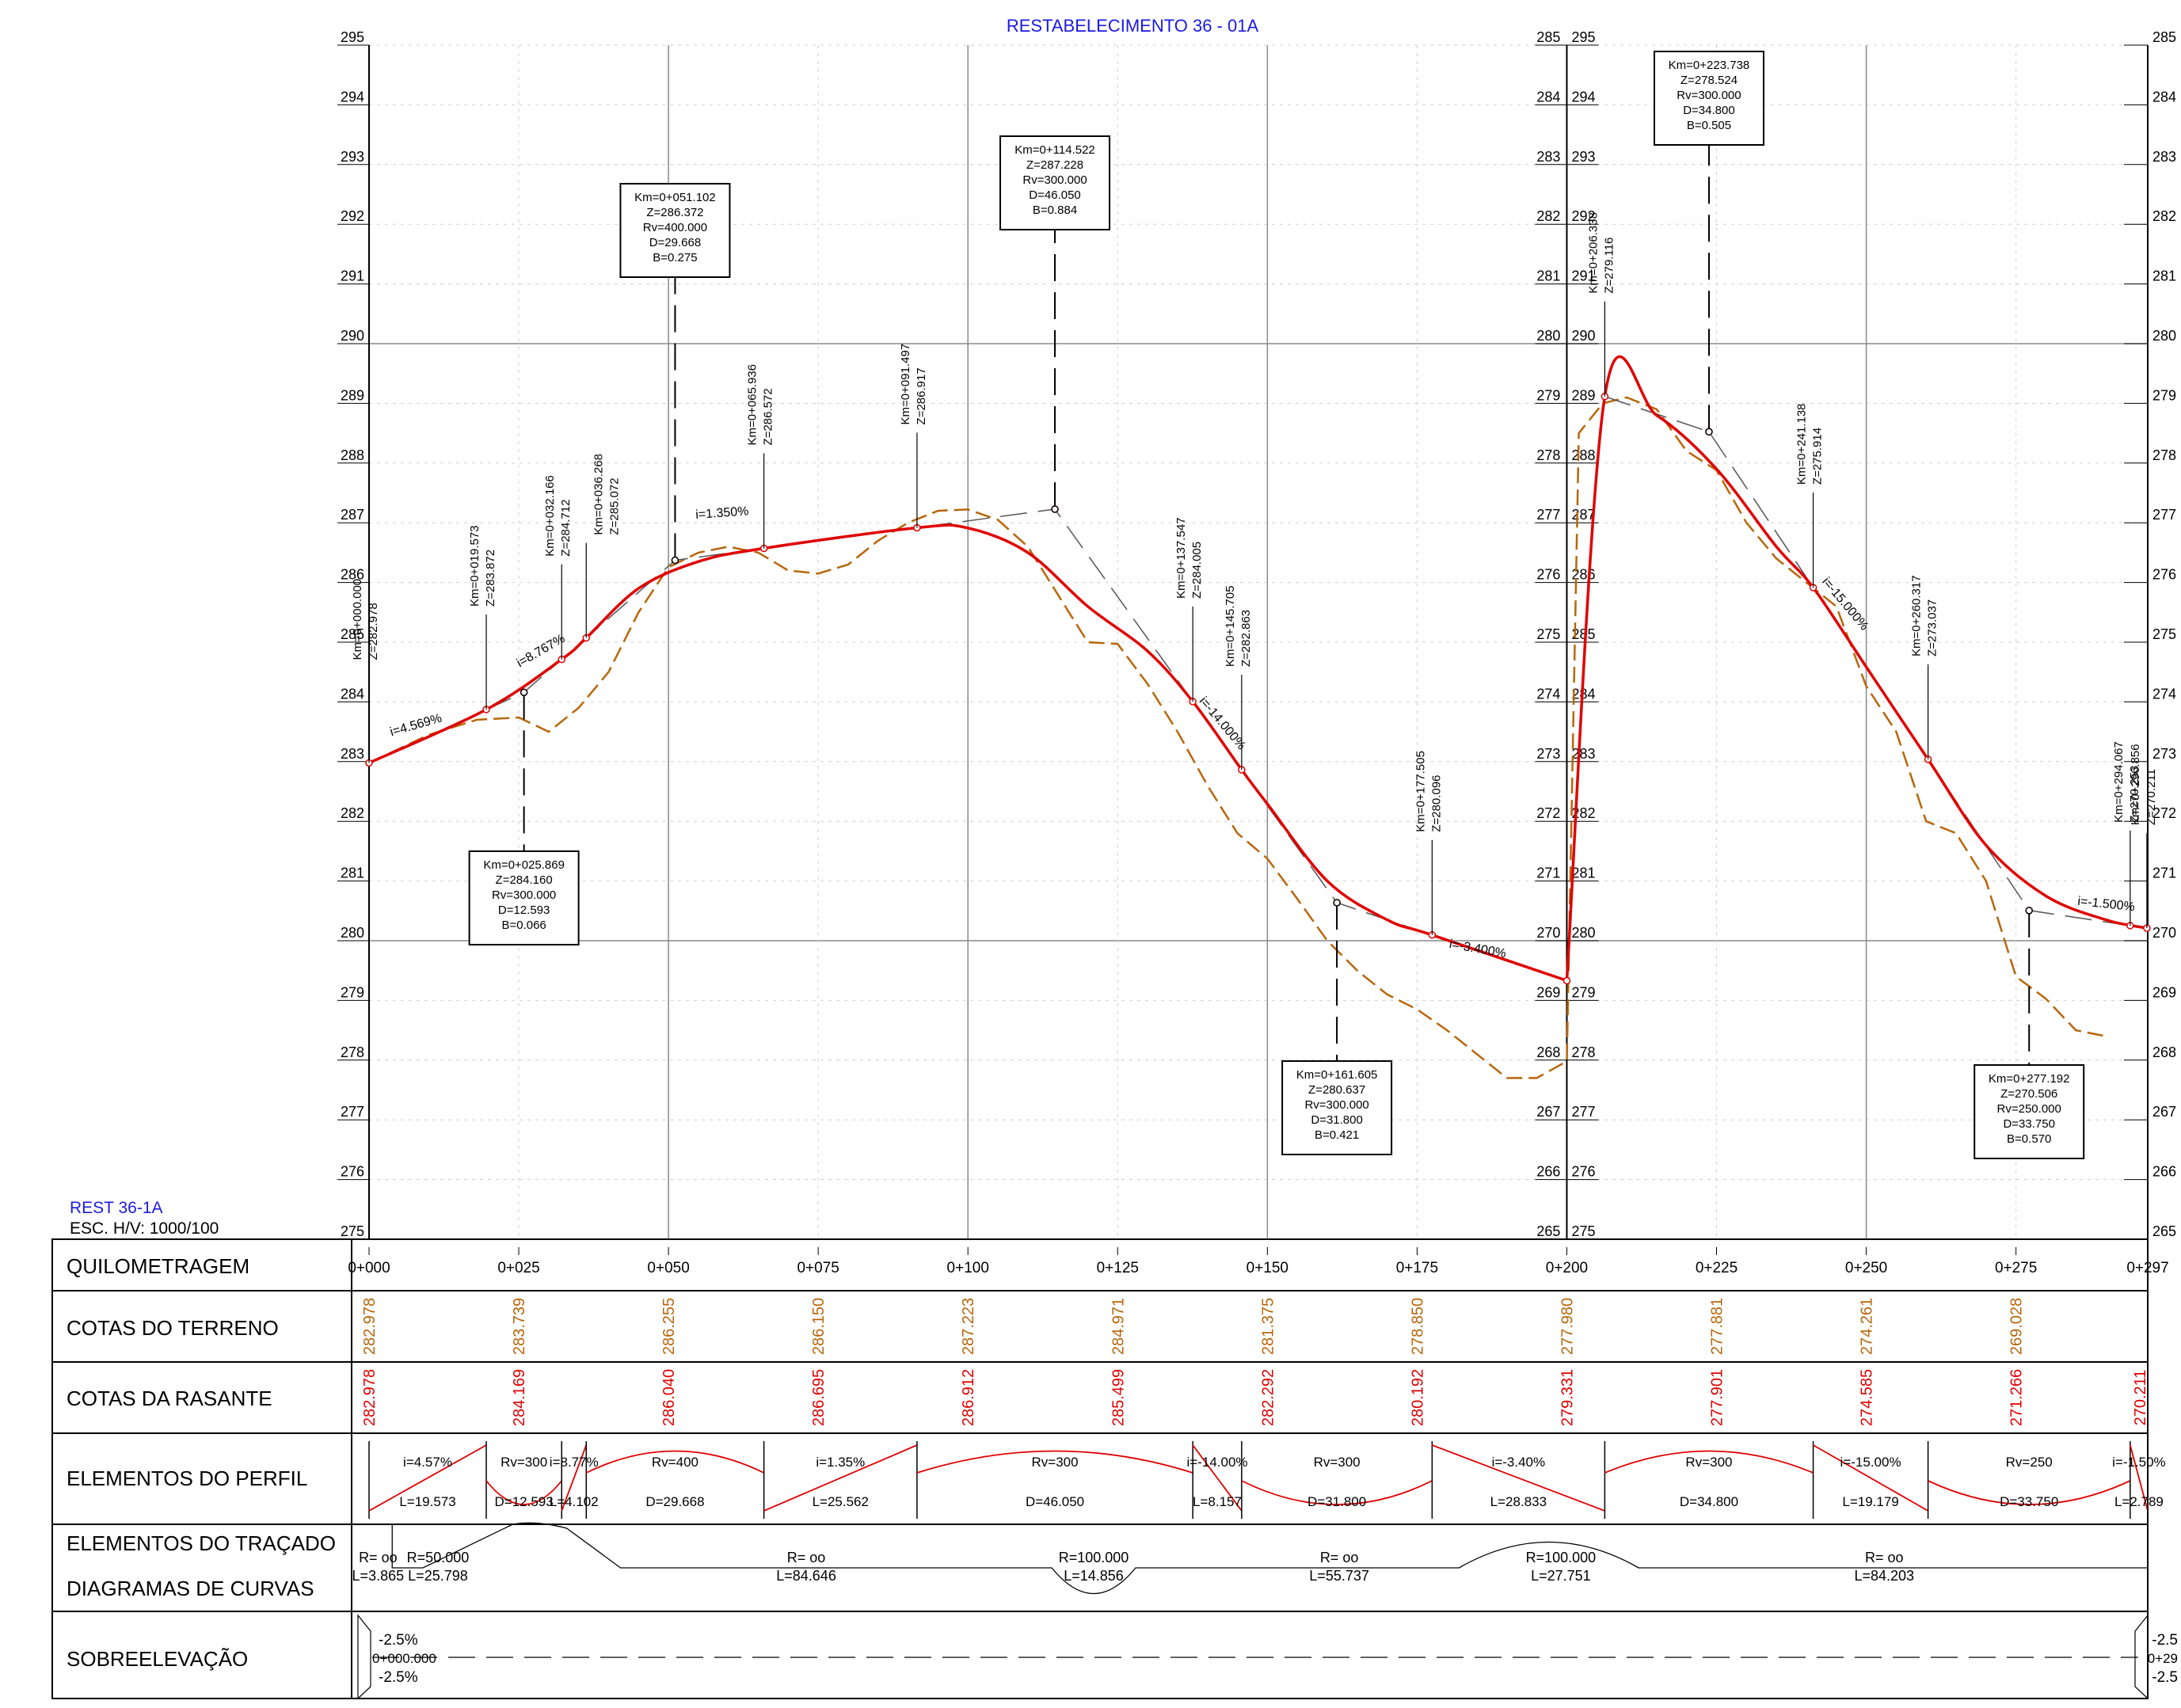 This screenshot has height=1708, width=2181. Describe the element at coordinates (1583, 216) in the screenshot. I see `mid-right-tick: 292` at that location.